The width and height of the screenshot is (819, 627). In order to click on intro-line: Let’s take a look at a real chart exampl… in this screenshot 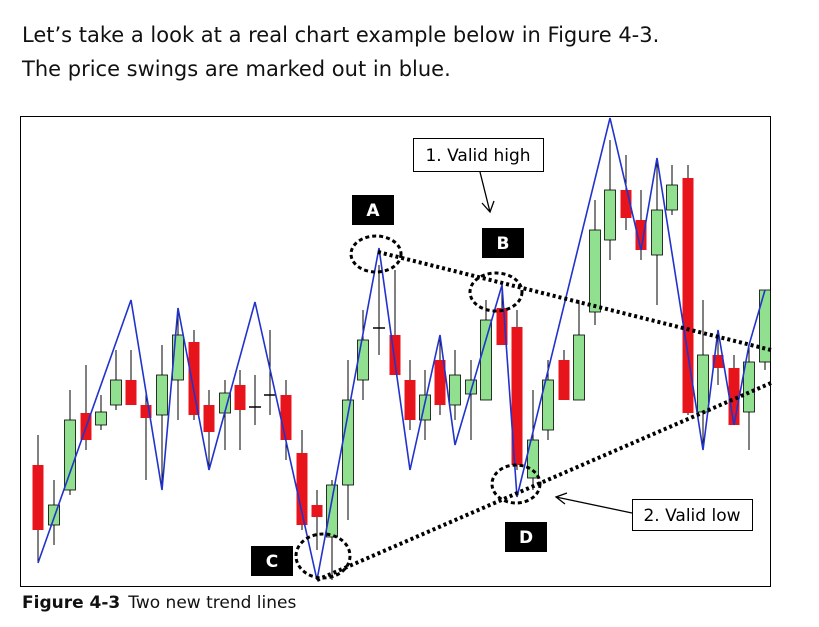, I will do `click(341, 35)`.